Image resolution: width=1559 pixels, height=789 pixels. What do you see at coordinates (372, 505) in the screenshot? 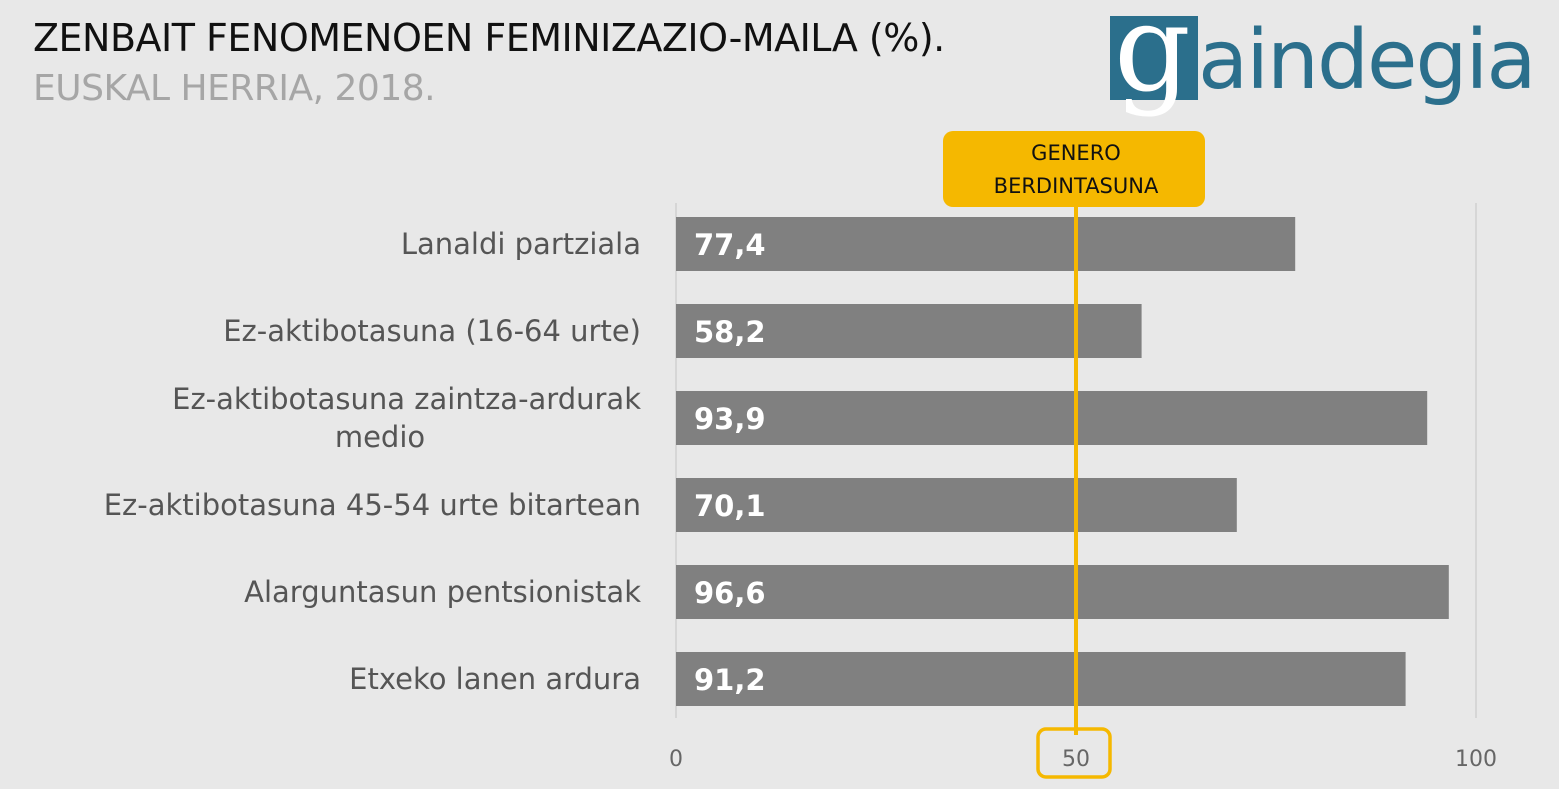
I see `category-label: Ez-aktibotasuna 45-54 urte bitartean` at bounding box center [372, 505].